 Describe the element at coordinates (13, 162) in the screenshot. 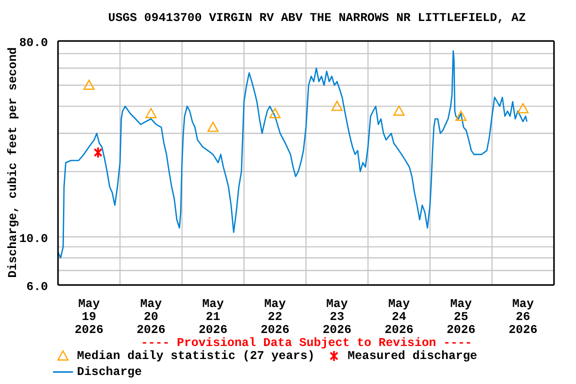

I see `y-axis-title: Discharge, cubic feet per second` at that location.